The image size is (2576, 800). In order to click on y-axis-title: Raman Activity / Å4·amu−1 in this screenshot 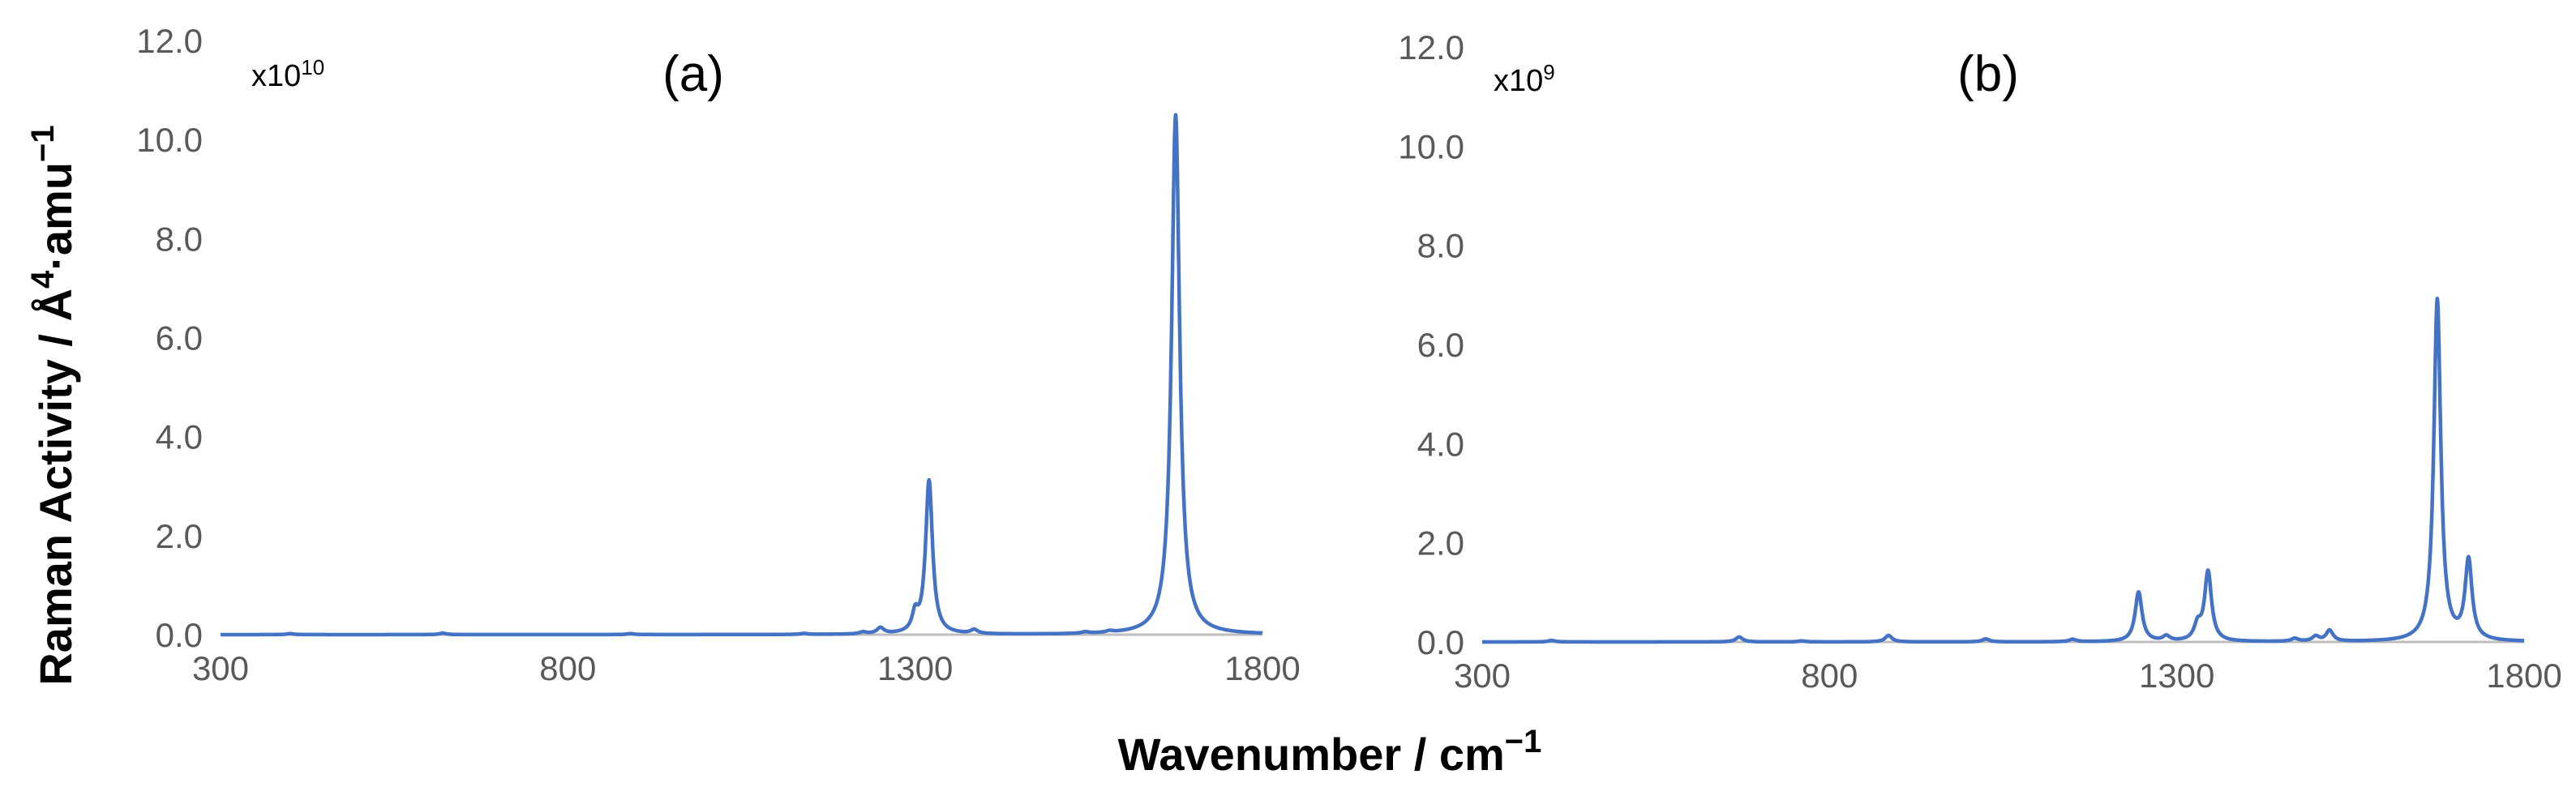, I will do `click(53, 405)`.